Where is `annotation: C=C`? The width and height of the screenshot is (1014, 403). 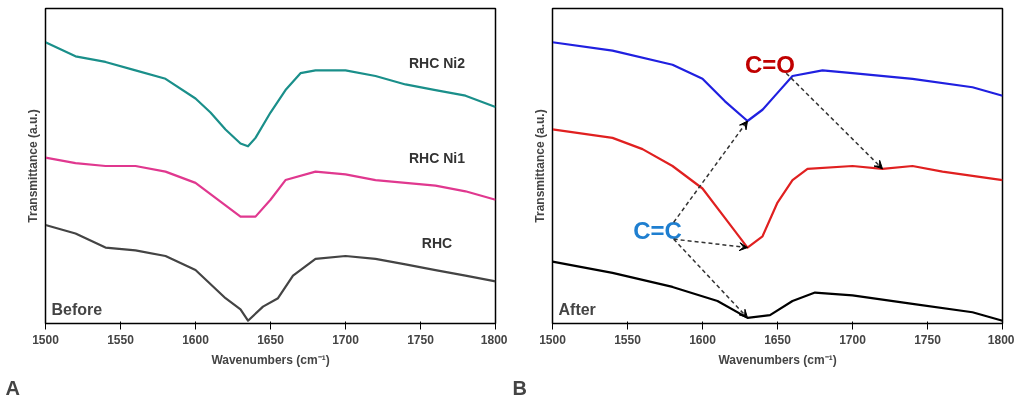
annotation: C=C is located at coordinates (657, 231).